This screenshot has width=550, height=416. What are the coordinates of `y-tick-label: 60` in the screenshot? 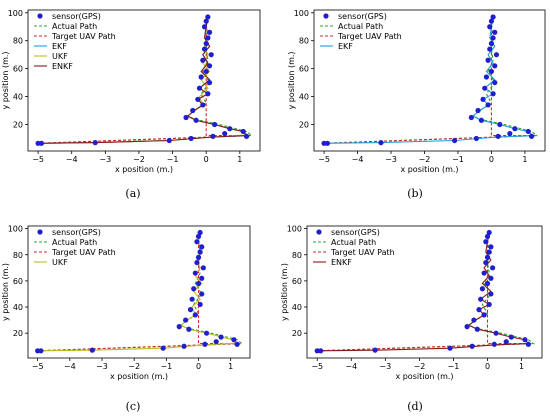 It's located at (18, 281).